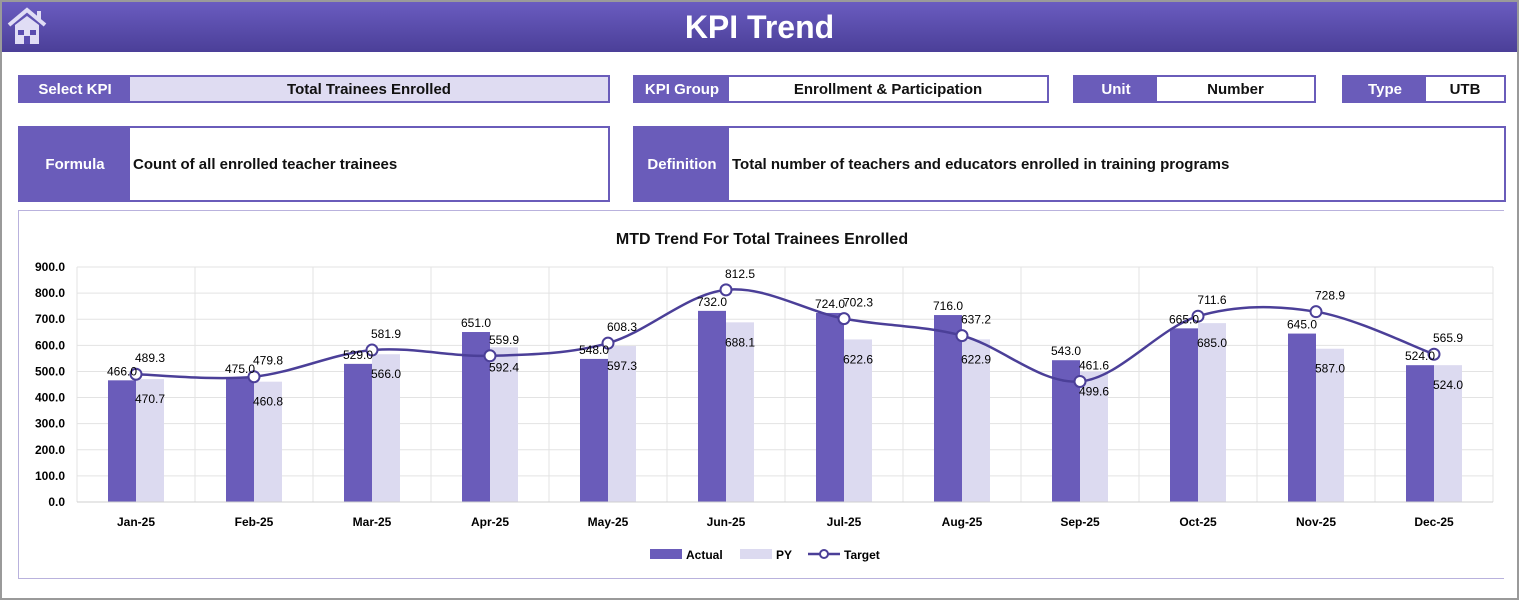 This screenshot has height=600, width=1519. What do you see at coordinates (948, 306) in the screenshot?
I see `label-actual: 716.0` at bounding box center [948, 306].